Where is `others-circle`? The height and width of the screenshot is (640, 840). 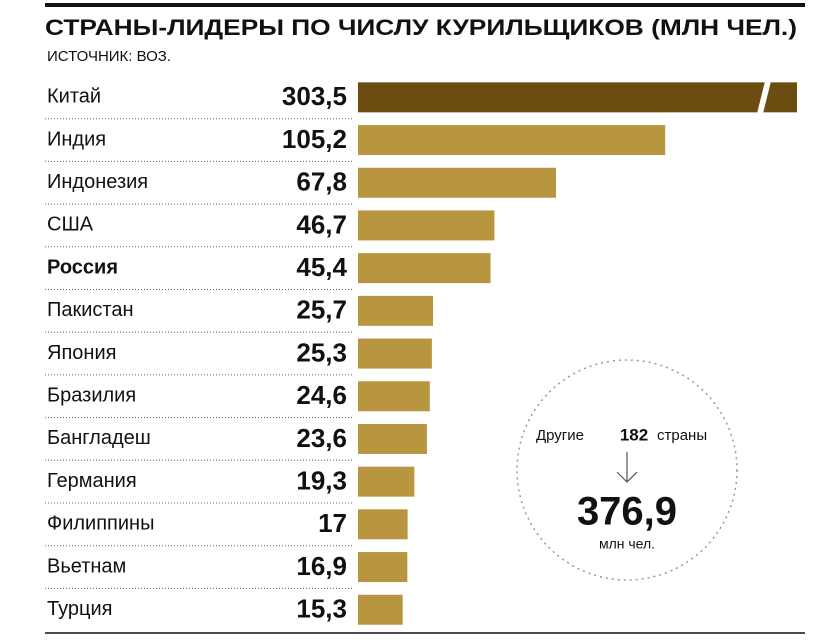 others-circle is located at coordinates (627, 470).